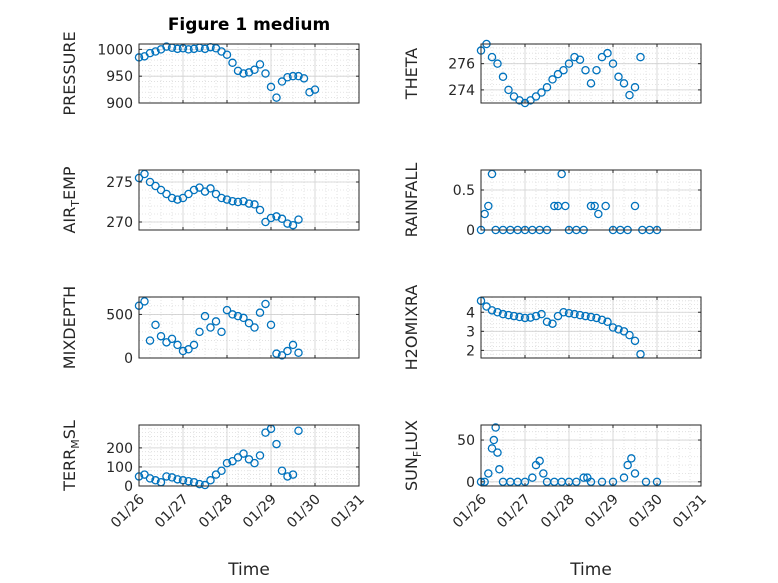  What do you see at coordinates (461, 65) in the screenshot?
I see `y-tick-label: 276` at bounding box center [461, 65].